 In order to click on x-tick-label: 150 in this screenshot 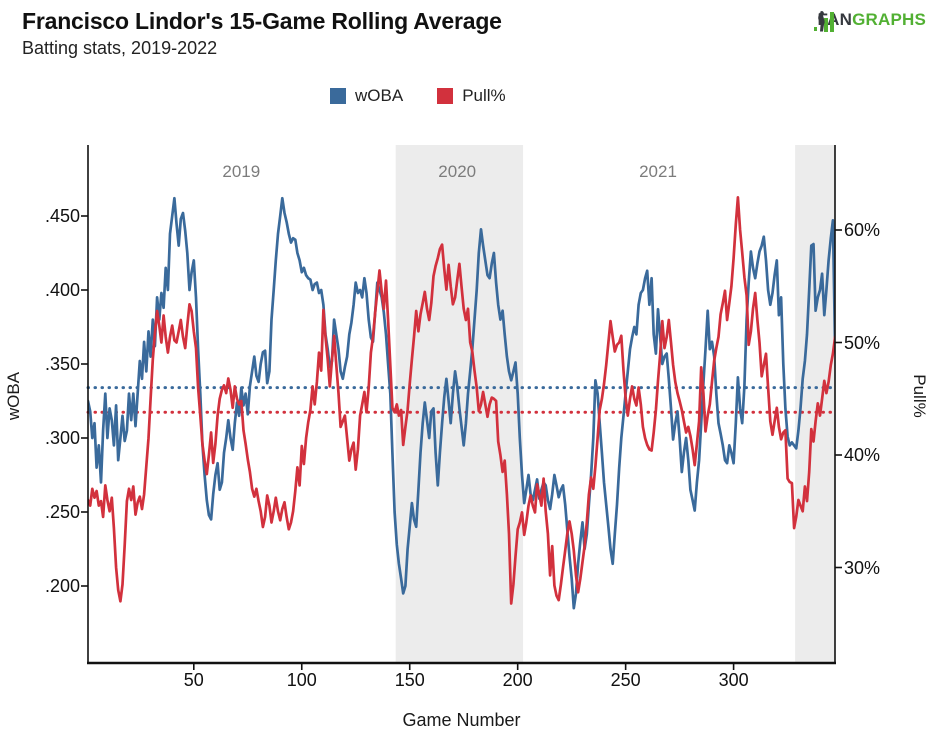, I will do `click(409, 680)`.